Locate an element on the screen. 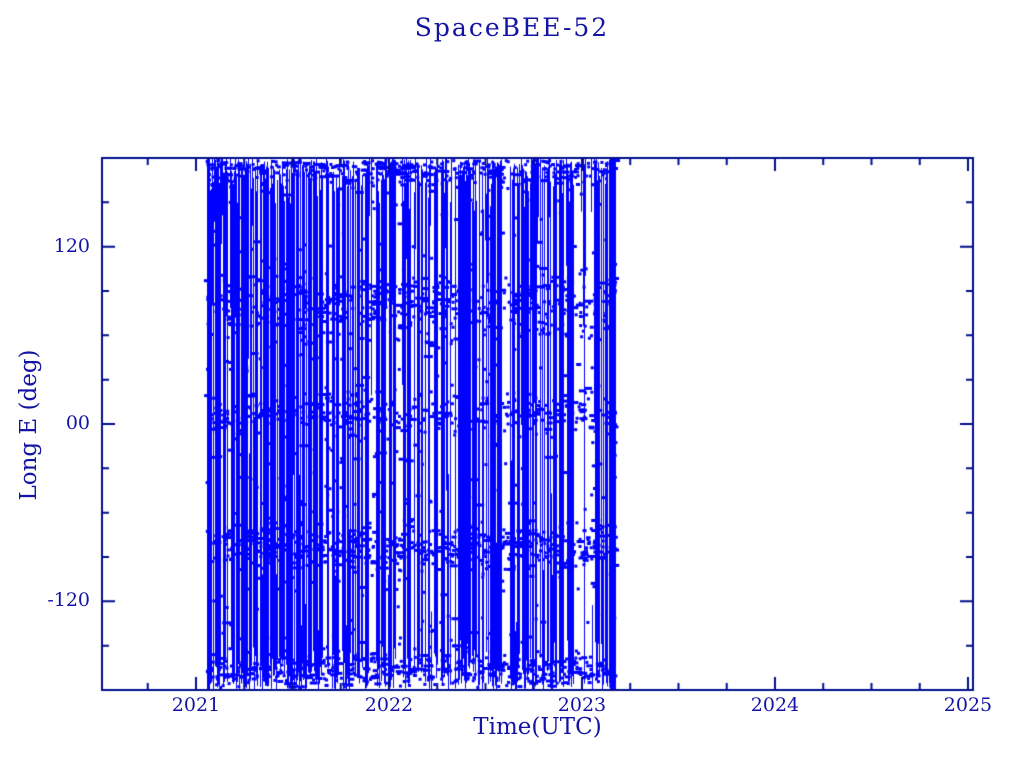 Image resolution: width=1024 pixels, height=768 pixels. y-tick-label: 00 is located at coordinates (77, 423).